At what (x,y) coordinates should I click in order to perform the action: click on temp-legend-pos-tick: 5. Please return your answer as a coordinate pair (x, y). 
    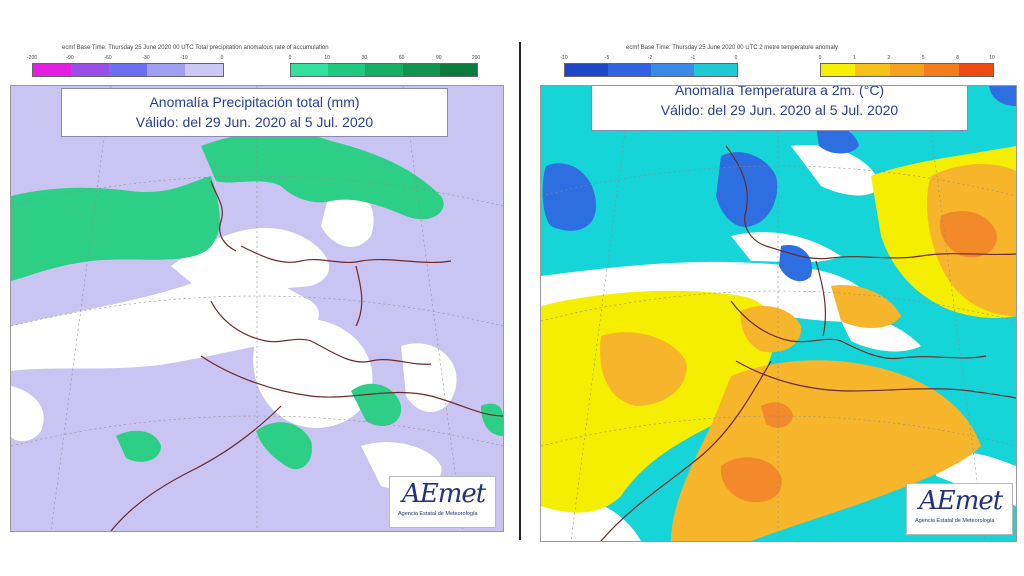
    Looking at the image, I should click on (923, 58).